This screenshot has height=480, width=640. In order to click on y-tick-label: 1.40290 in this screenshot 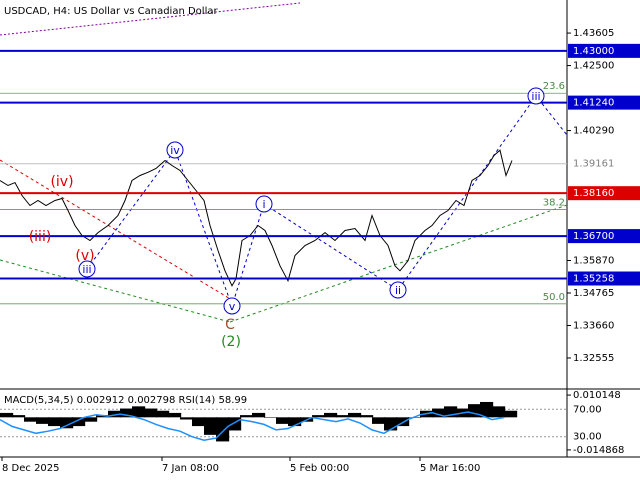, I will do `click(593, 131)`.